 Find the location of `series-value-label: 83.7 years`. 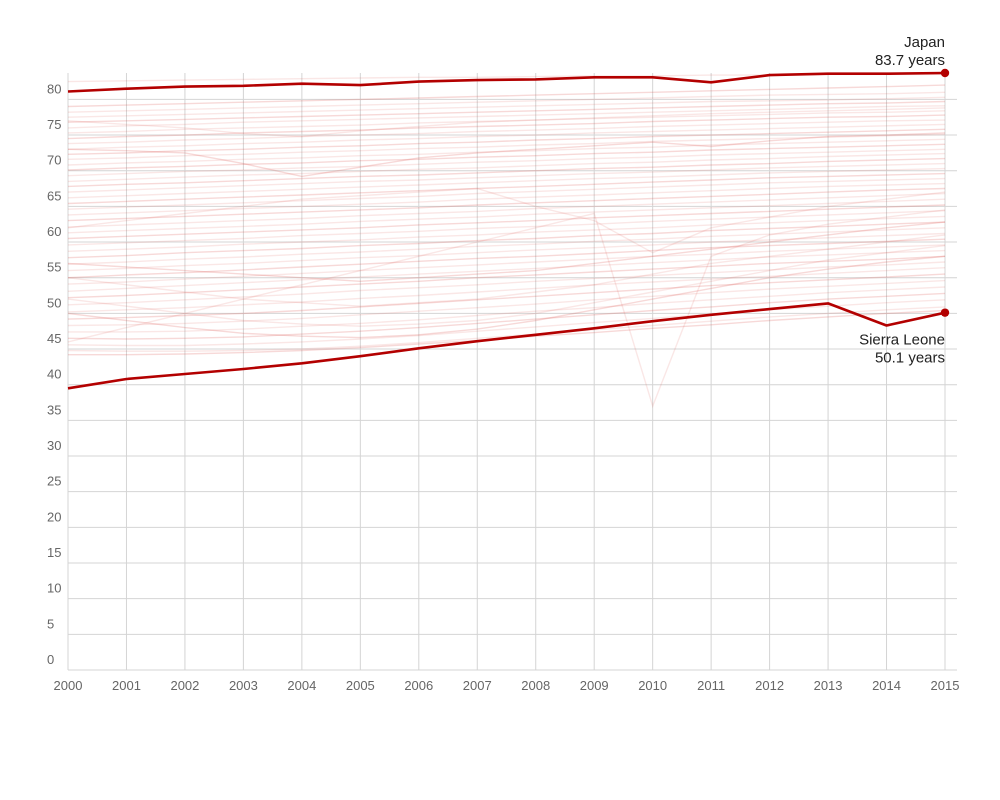

series-value-label: 83.7 years is located at coordinates (910, 60).